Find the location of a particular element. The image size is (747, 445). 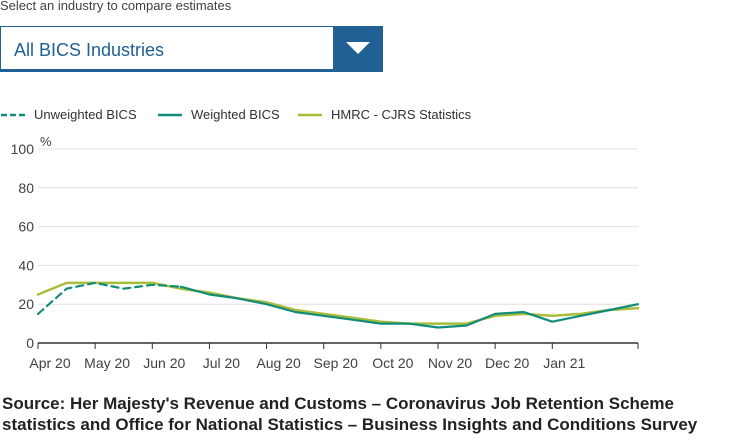

legend-label-weighted: Weighted BICS is located at coordinates (235, 114).